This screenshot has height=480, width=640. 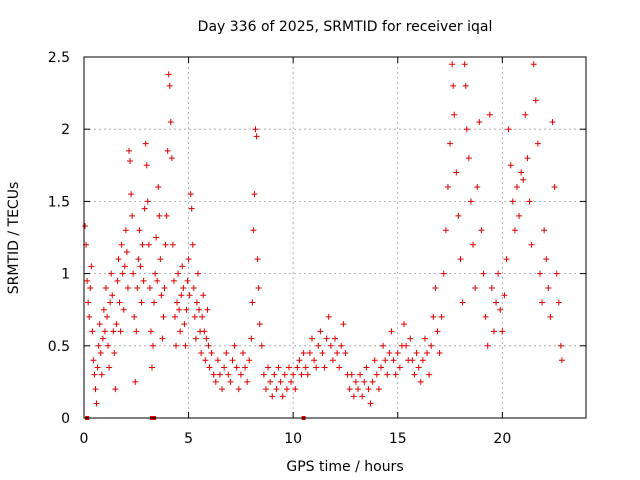 I want to click on y-tick-label: 2.5, so click(x=59, y=58).